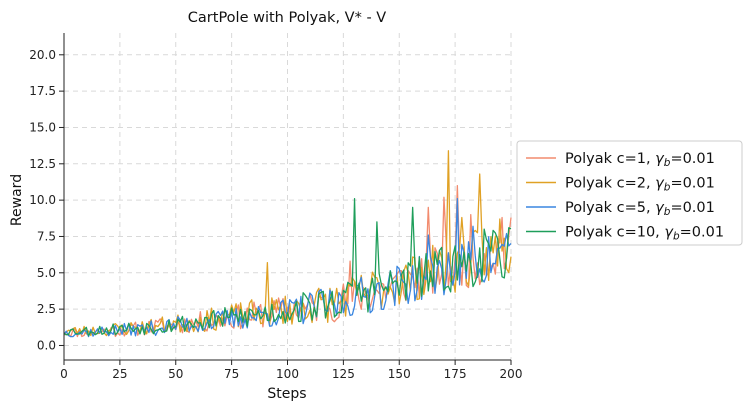  What do you see at coordinates (610, 208) in the screenshot?
I see `legend-label-main: Polyak c=5,` at bounding box center [610, 208].